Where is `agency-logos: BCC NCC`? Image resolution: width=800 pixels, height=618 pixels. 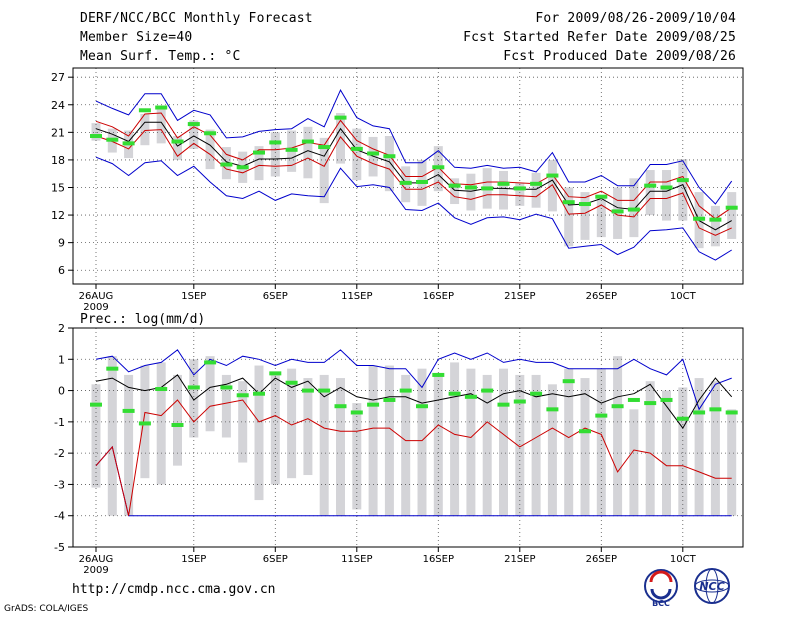
agency-logos: BCC NCC is located at coordinates (687, 588).